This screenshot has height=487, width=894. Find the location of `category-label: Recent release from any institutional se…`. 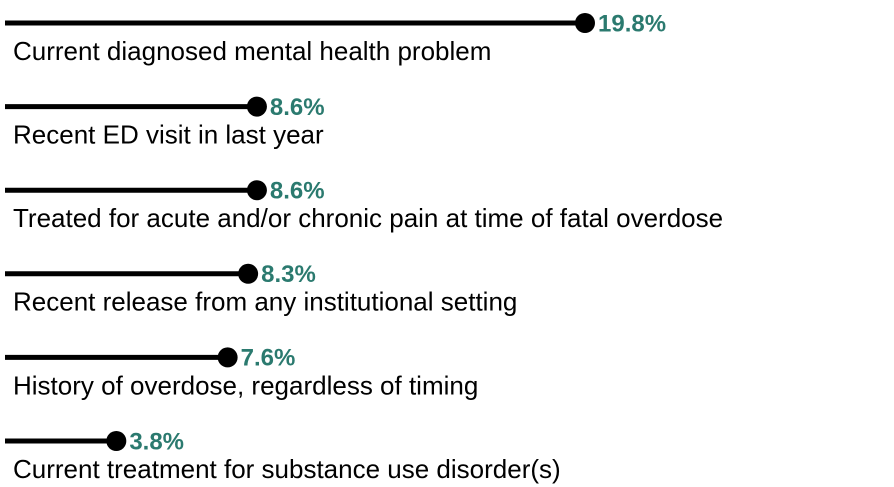

category-label: Recent release from any institutional se… is located at coordinates (265, 302).